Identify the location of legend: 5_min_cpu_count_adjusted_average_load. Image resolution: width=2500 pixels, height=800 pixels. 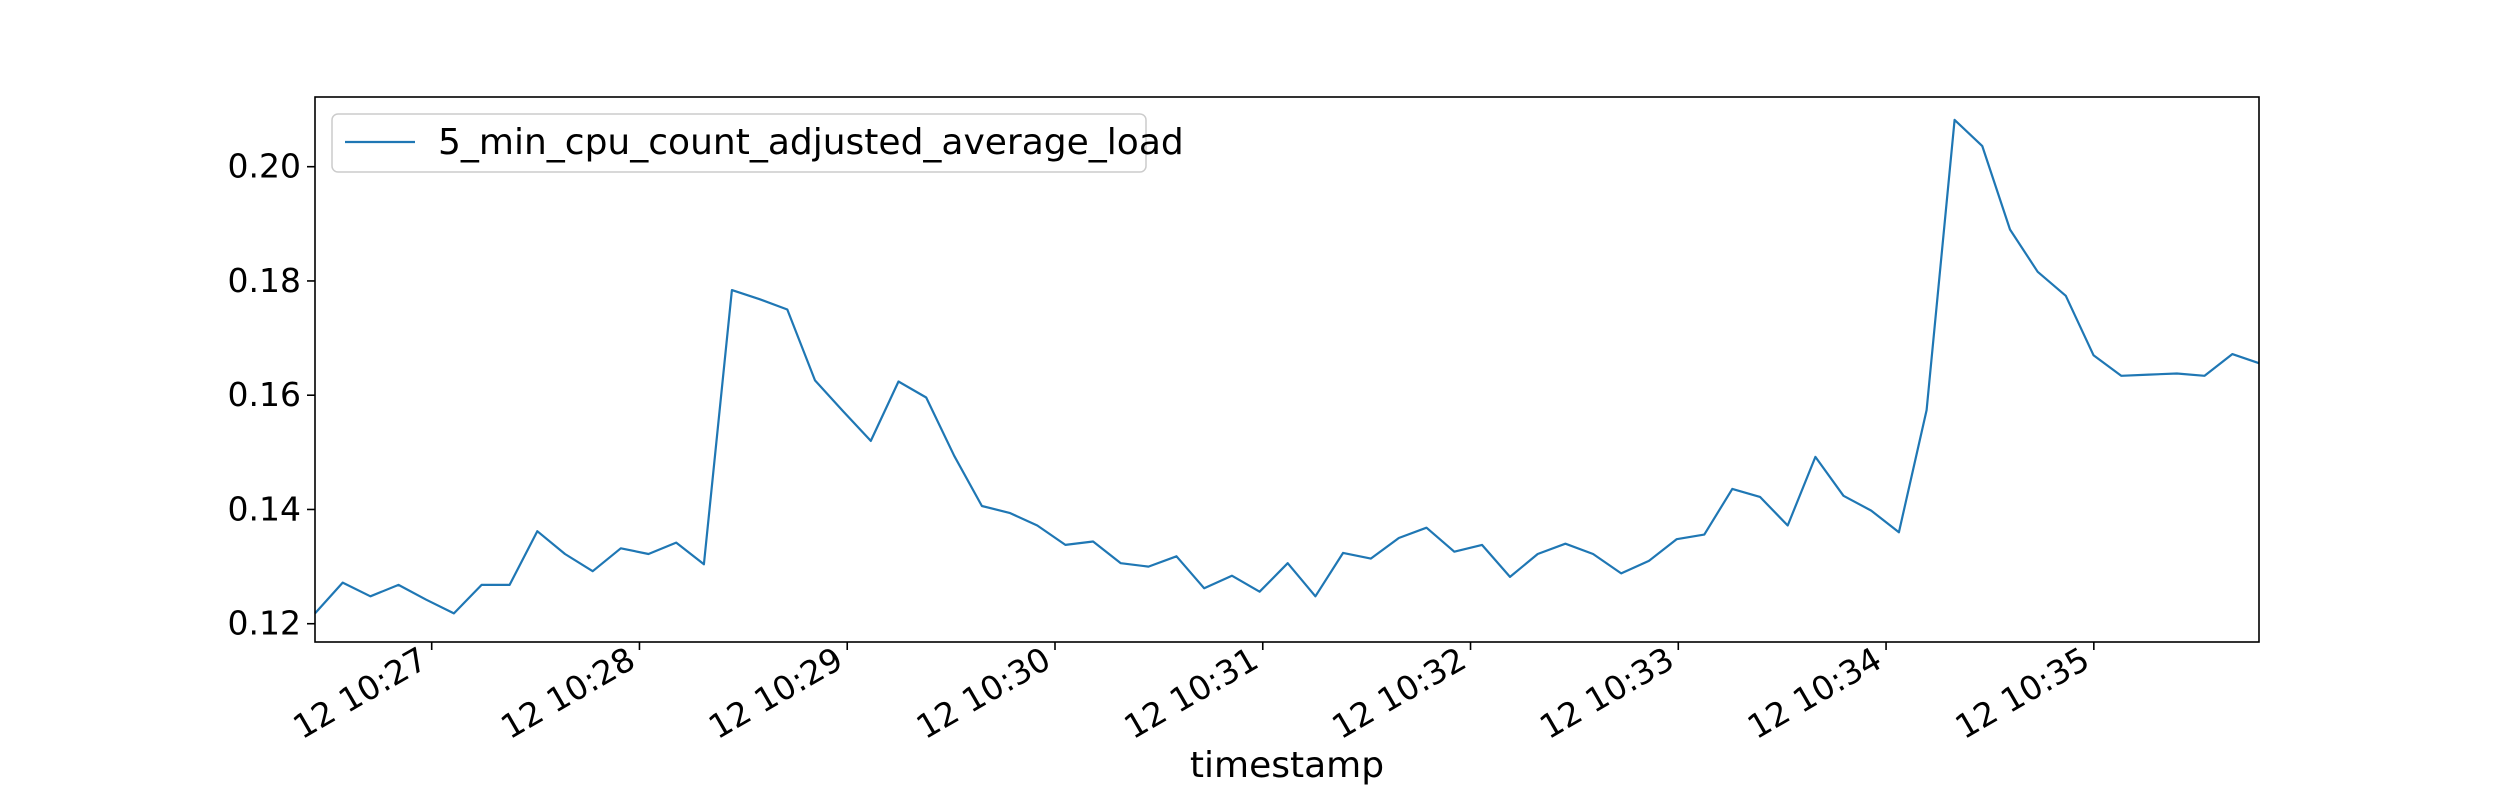
(757, 143).